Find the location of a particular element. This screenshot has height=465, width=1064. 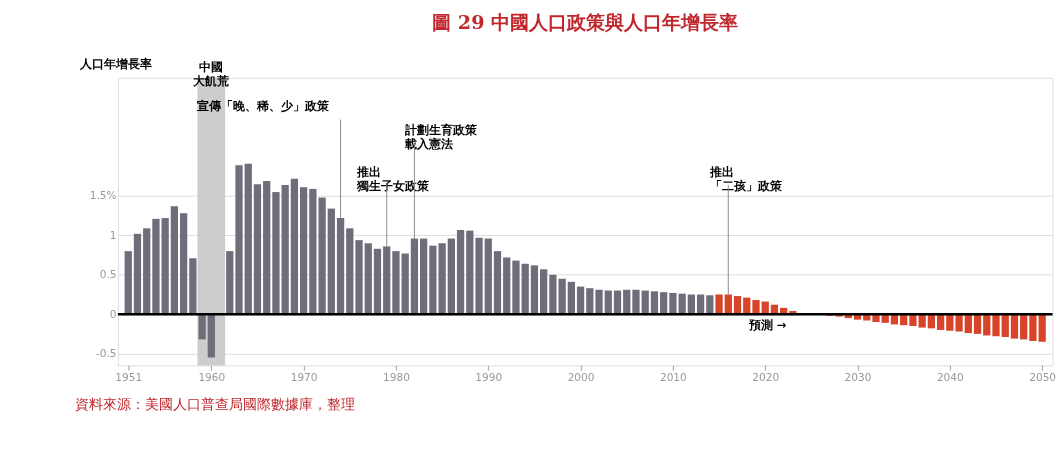

x-tick-label: 1970 is located at coordinates (304, 377).